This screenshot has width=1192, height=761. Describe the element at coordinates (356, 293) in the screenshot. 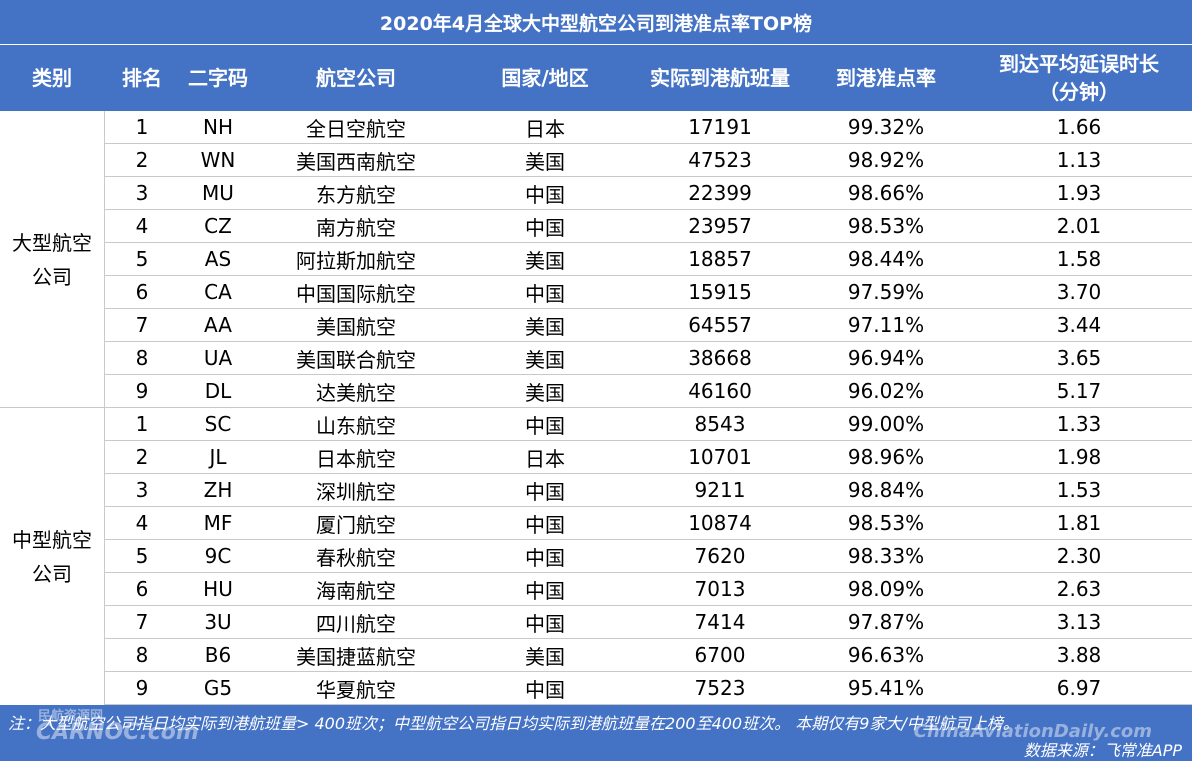

I see `cell-airline: 中国国际航空` at that location.